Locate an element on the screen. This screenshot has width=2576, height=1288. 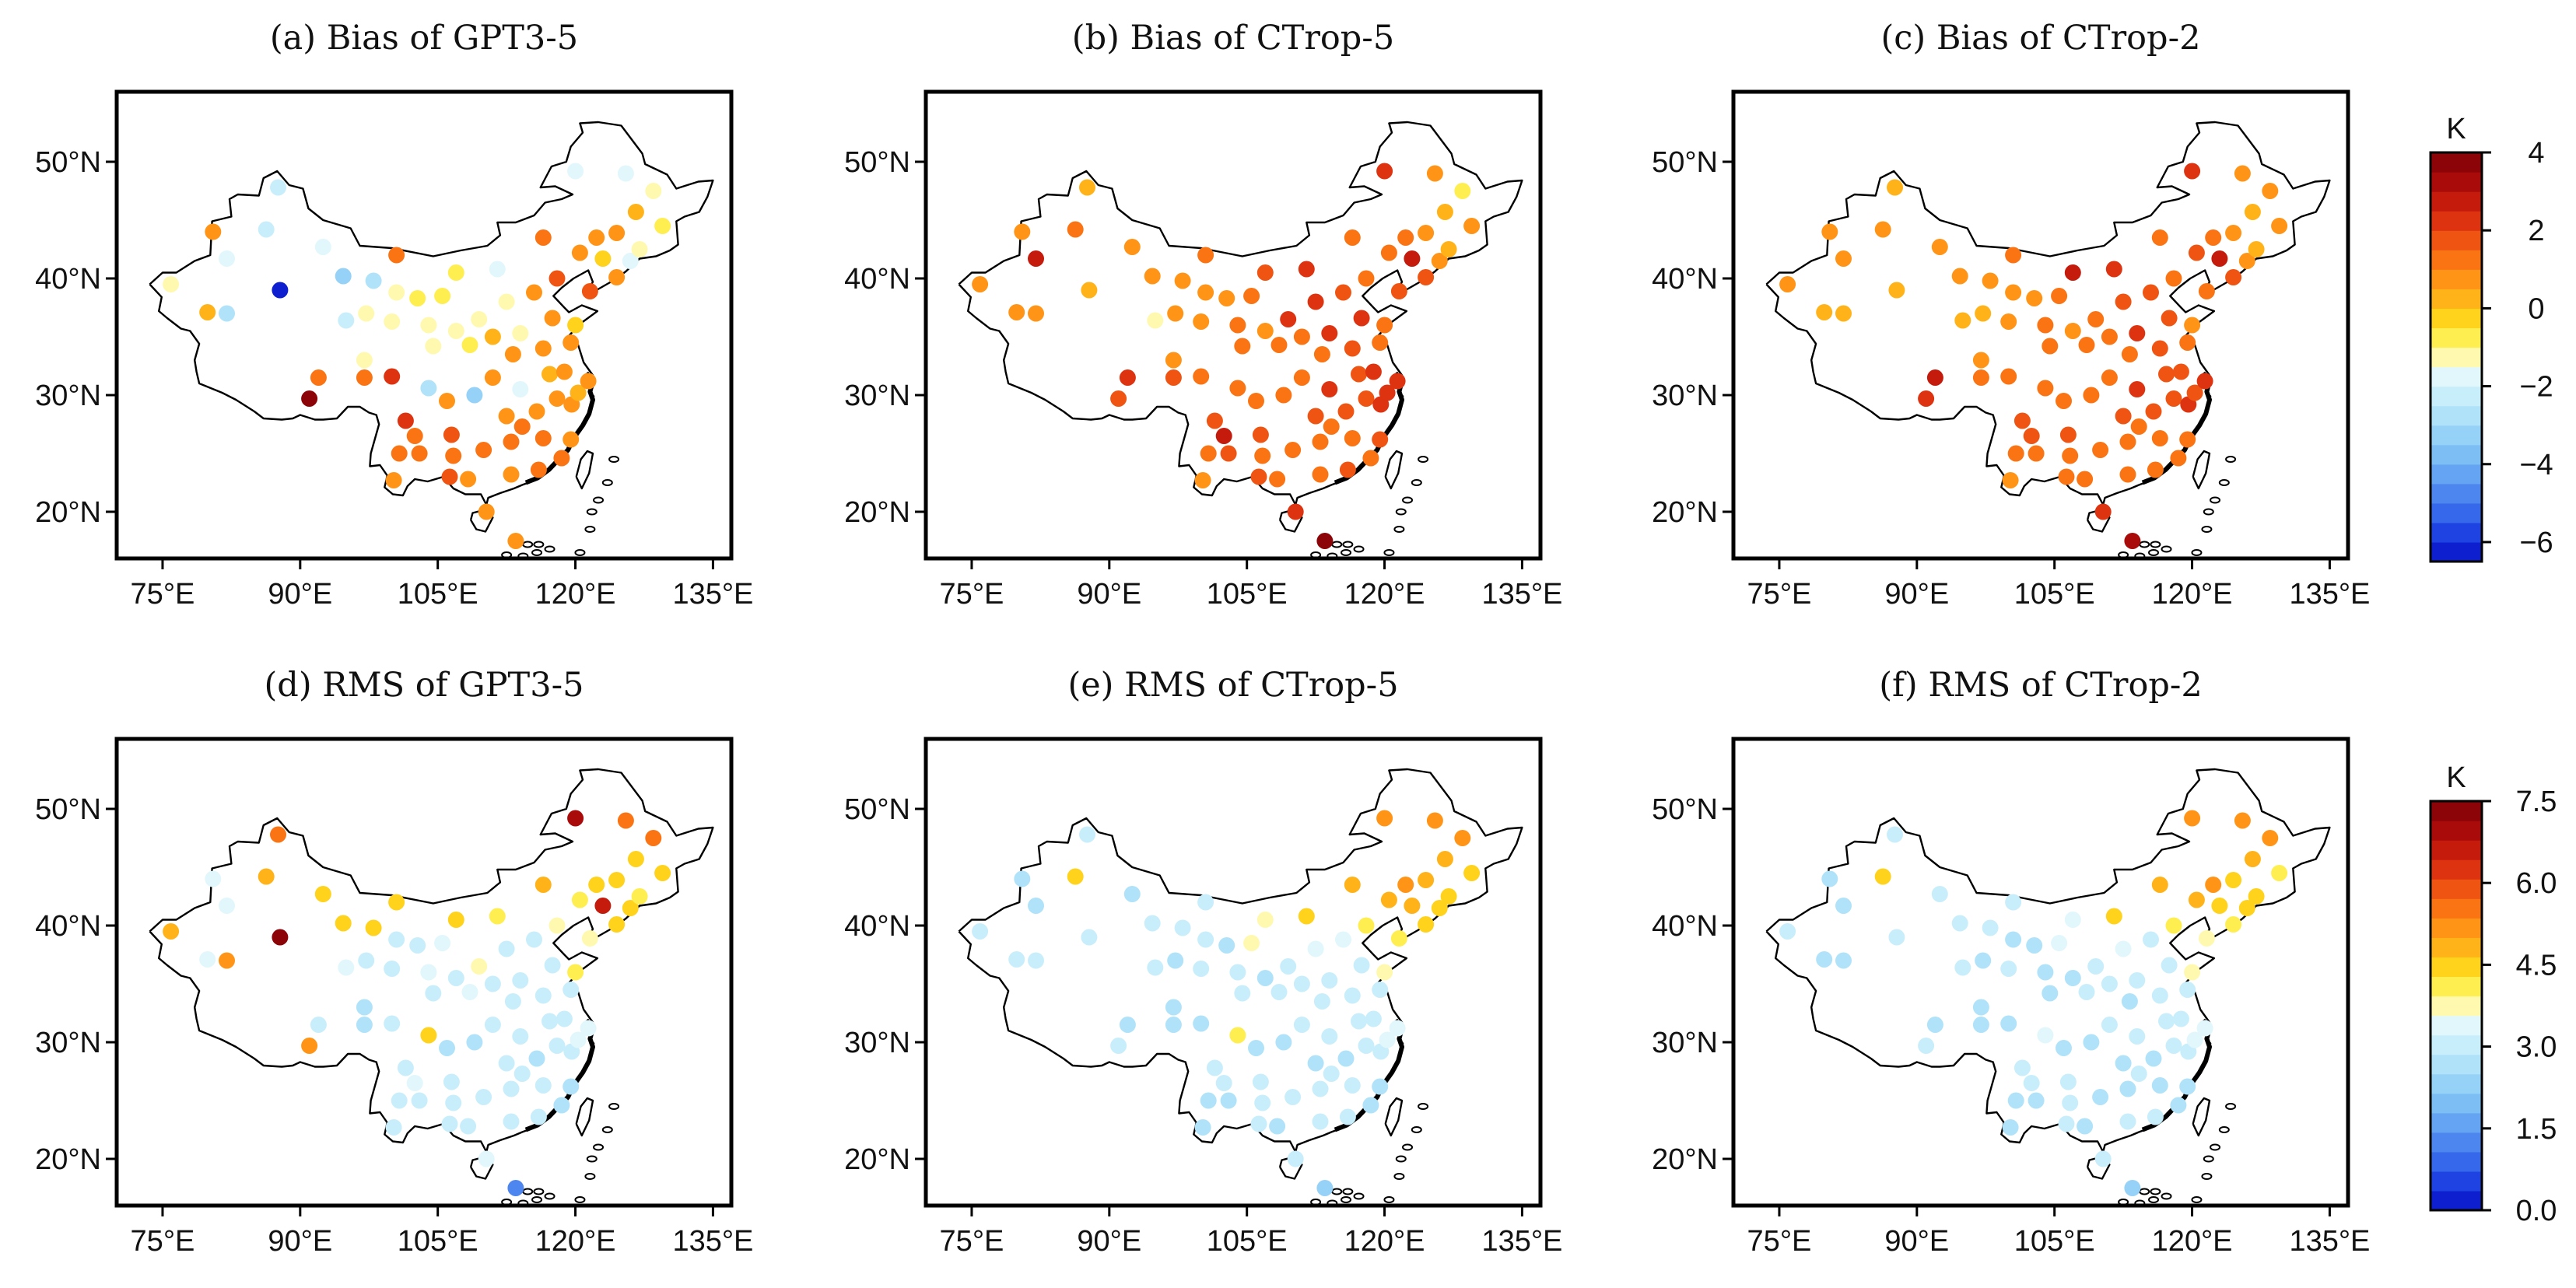
lat-tick-label: 40°N is located at coordinates (68, 927).